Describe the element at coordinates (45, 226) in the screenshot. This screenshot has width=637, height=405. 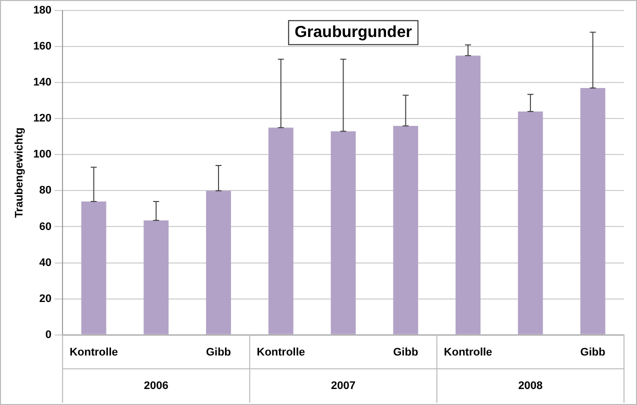
I see `y-tick-label: 60` at that location.